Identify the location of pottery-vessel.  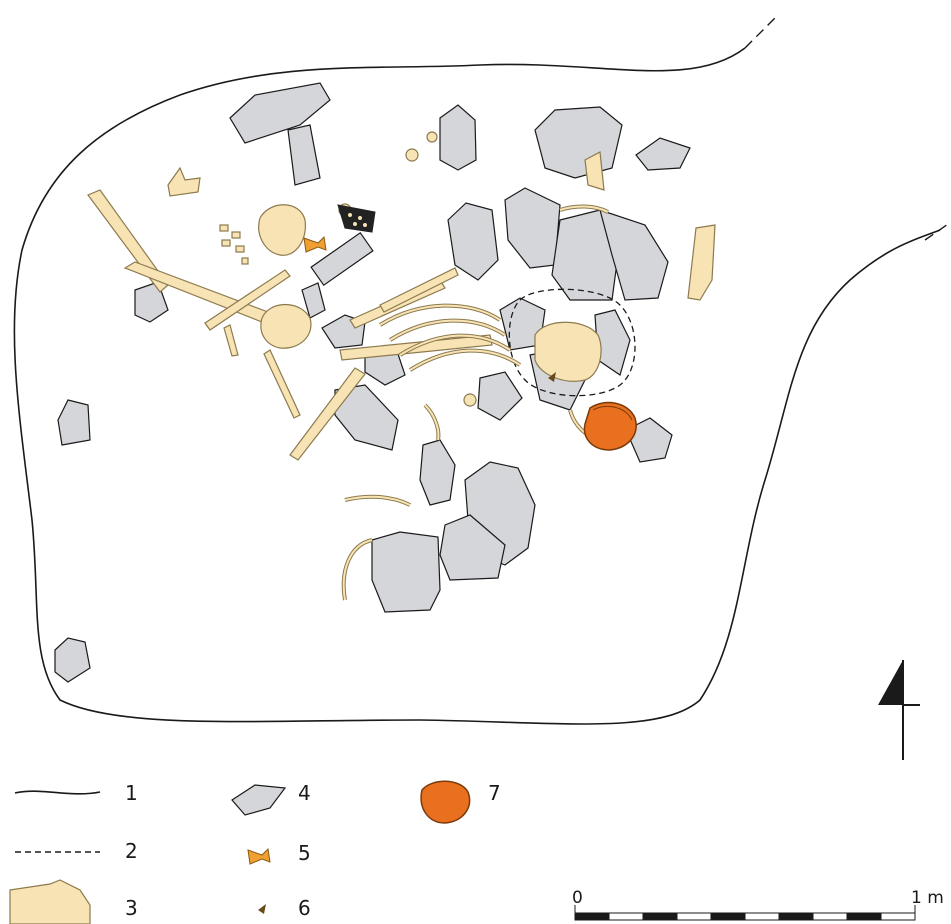
(610, 426).